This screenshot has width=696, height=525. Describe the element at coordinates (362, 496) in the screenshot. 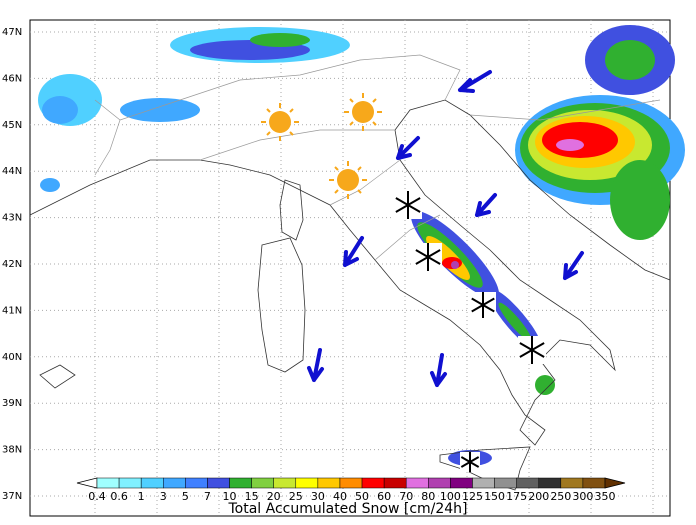

I see `colorbar-label: 50` at that location.